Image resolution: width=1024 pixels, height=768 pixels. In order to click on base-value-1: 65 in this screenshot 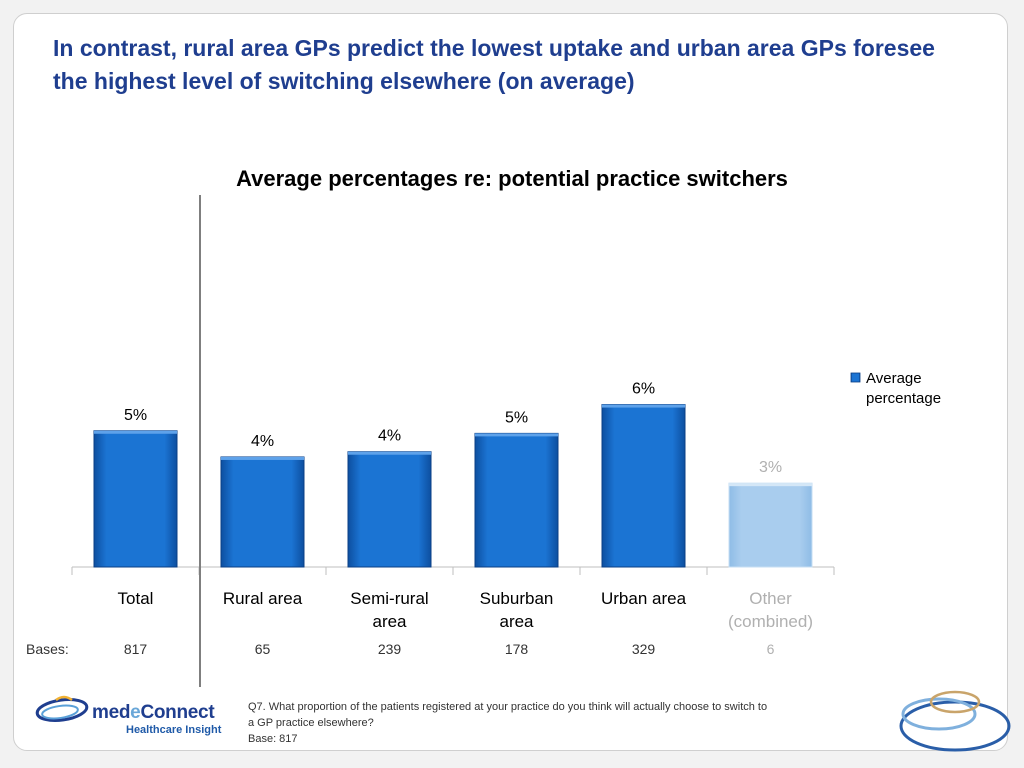, I will do `click(263, 649)`.